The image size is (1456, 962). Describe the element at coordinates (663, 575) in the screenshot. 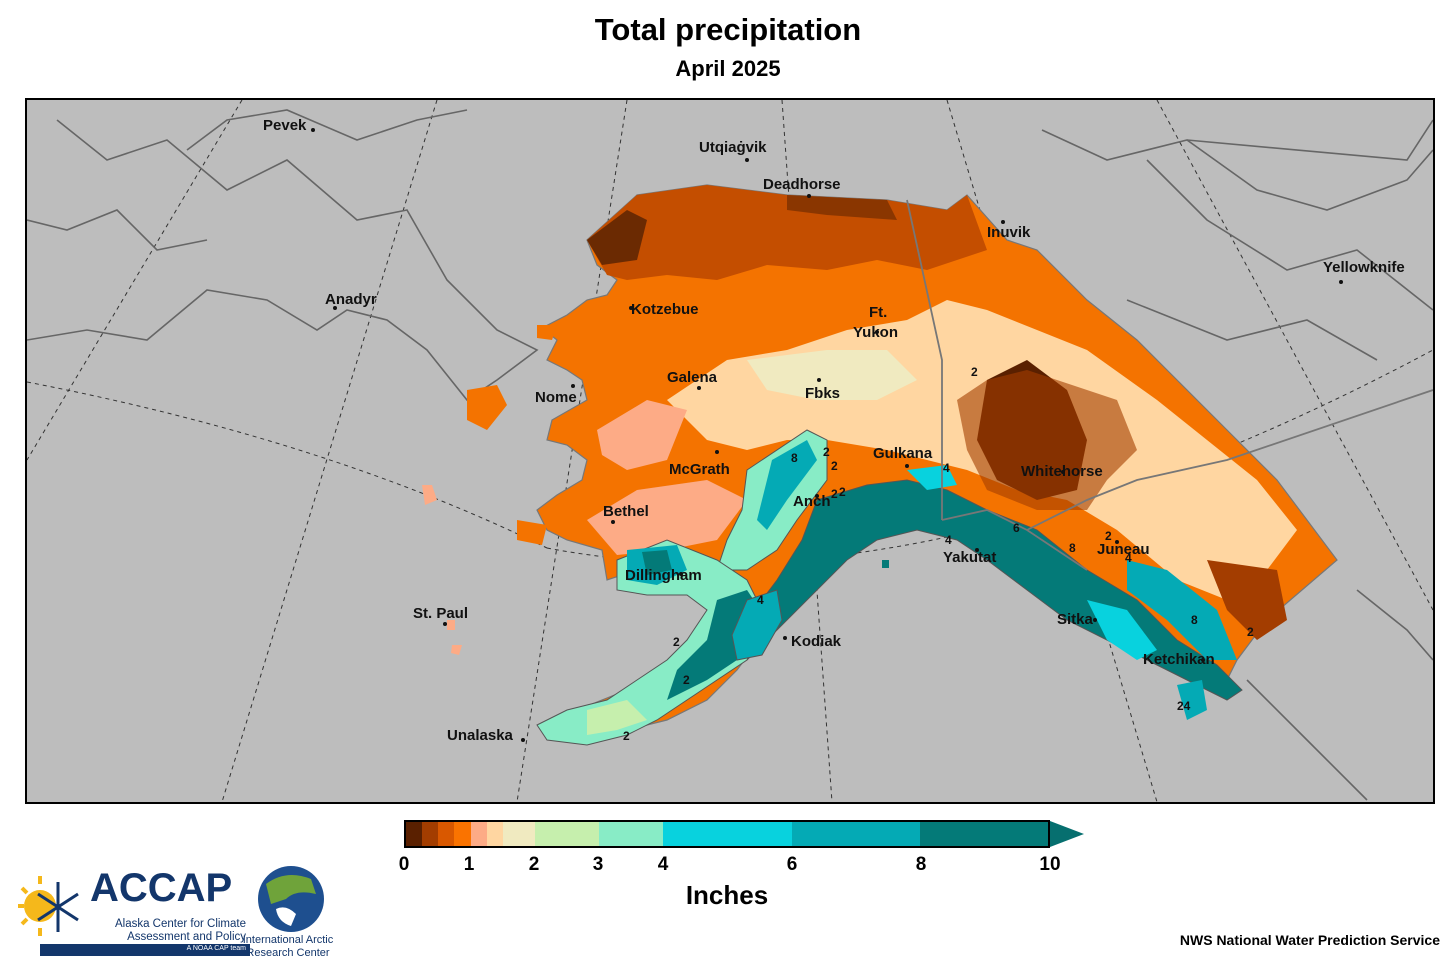

I see `city-label-dillingham: Dillingham` at that location.